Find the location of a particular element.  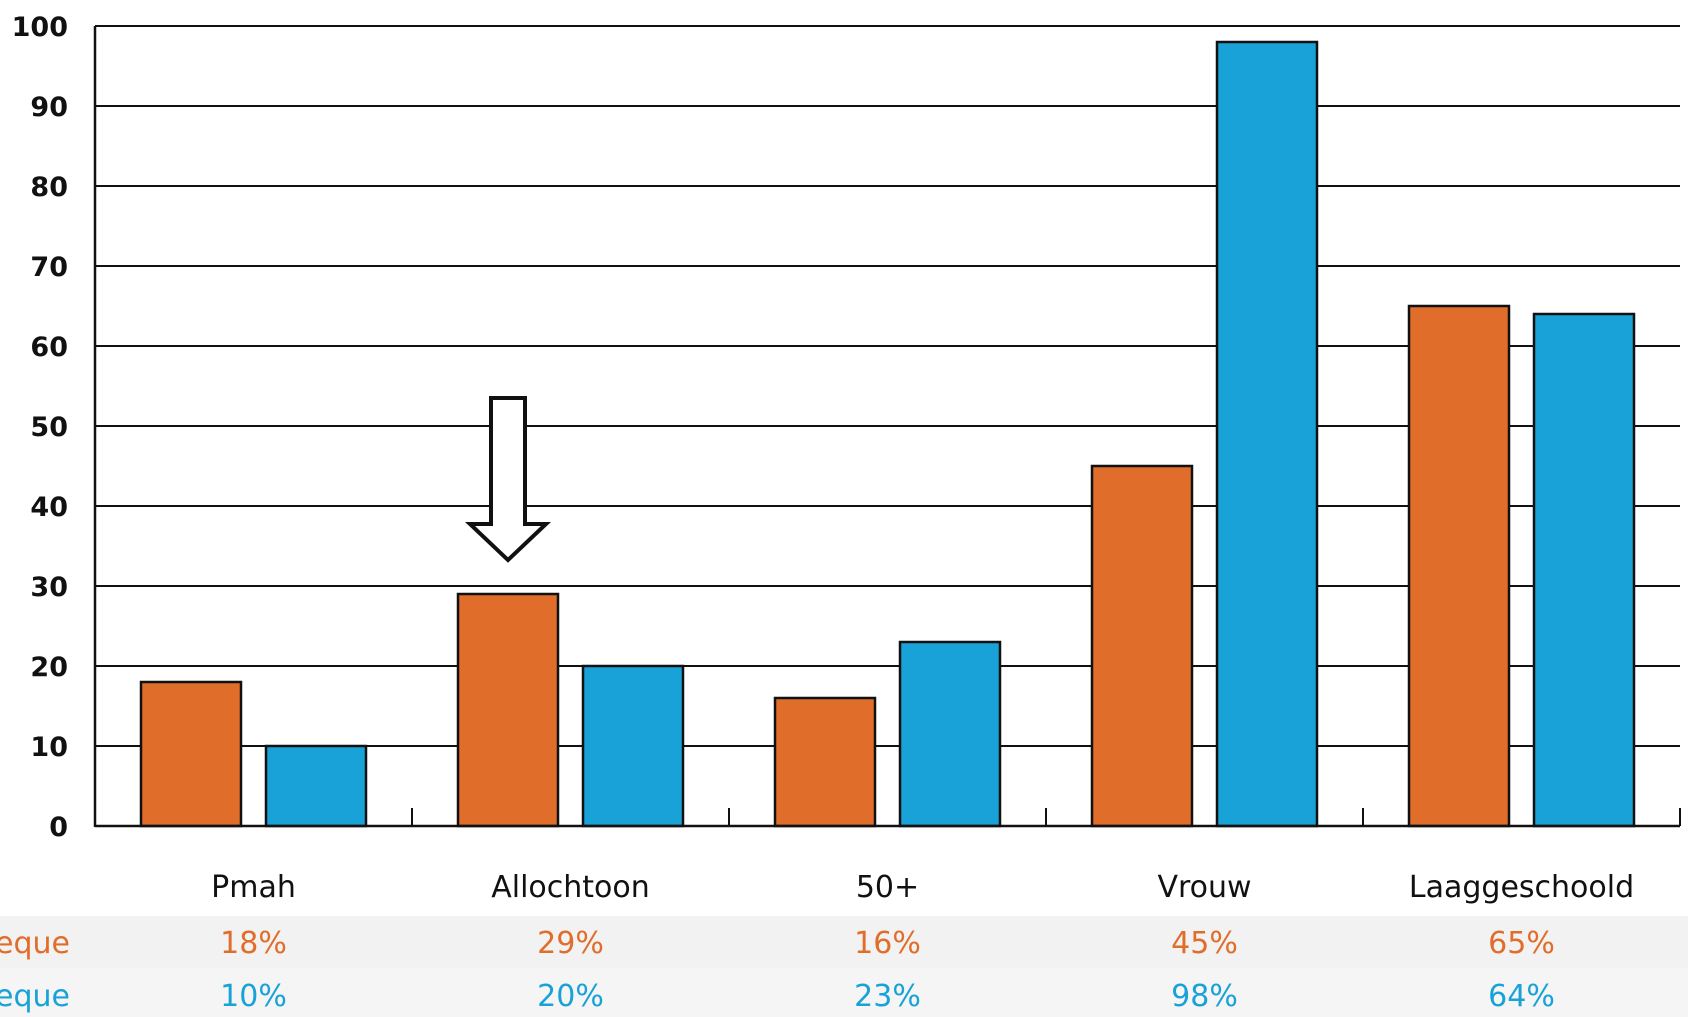

category-labels: Pmah Allochtoon 50+ Vrouw Laaggeschoold is located at coordinates (922, 887).